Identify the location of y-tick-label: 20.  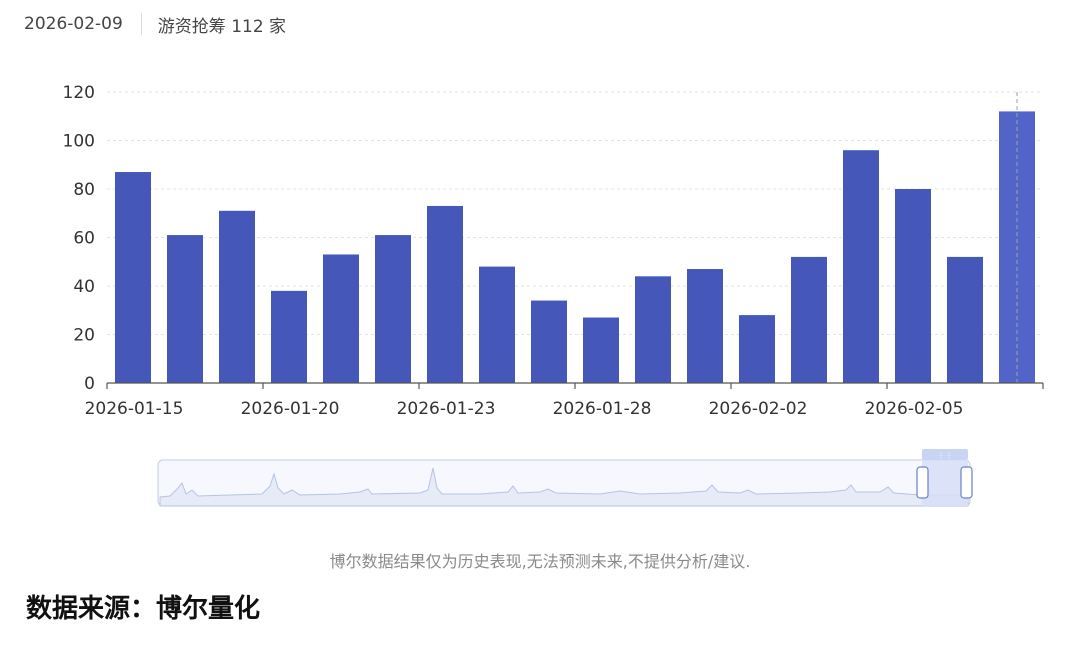
(84, 336).